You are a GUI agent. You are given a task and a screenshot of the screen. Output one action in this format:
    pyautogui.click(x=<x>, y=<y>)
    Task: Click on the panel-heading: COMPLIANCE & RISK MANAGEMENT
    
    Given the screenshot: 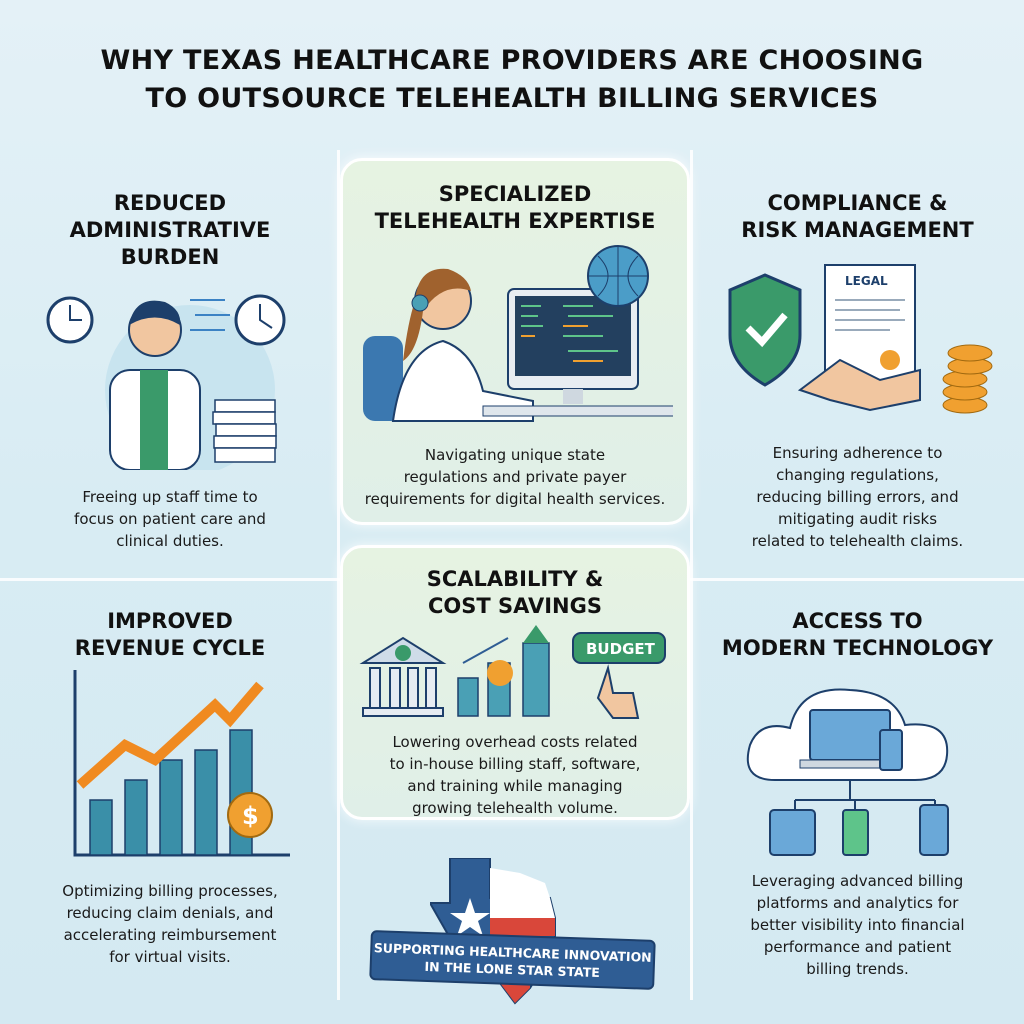 What is the action you would take?
    pyautogui.click(x=857, y=216)
    